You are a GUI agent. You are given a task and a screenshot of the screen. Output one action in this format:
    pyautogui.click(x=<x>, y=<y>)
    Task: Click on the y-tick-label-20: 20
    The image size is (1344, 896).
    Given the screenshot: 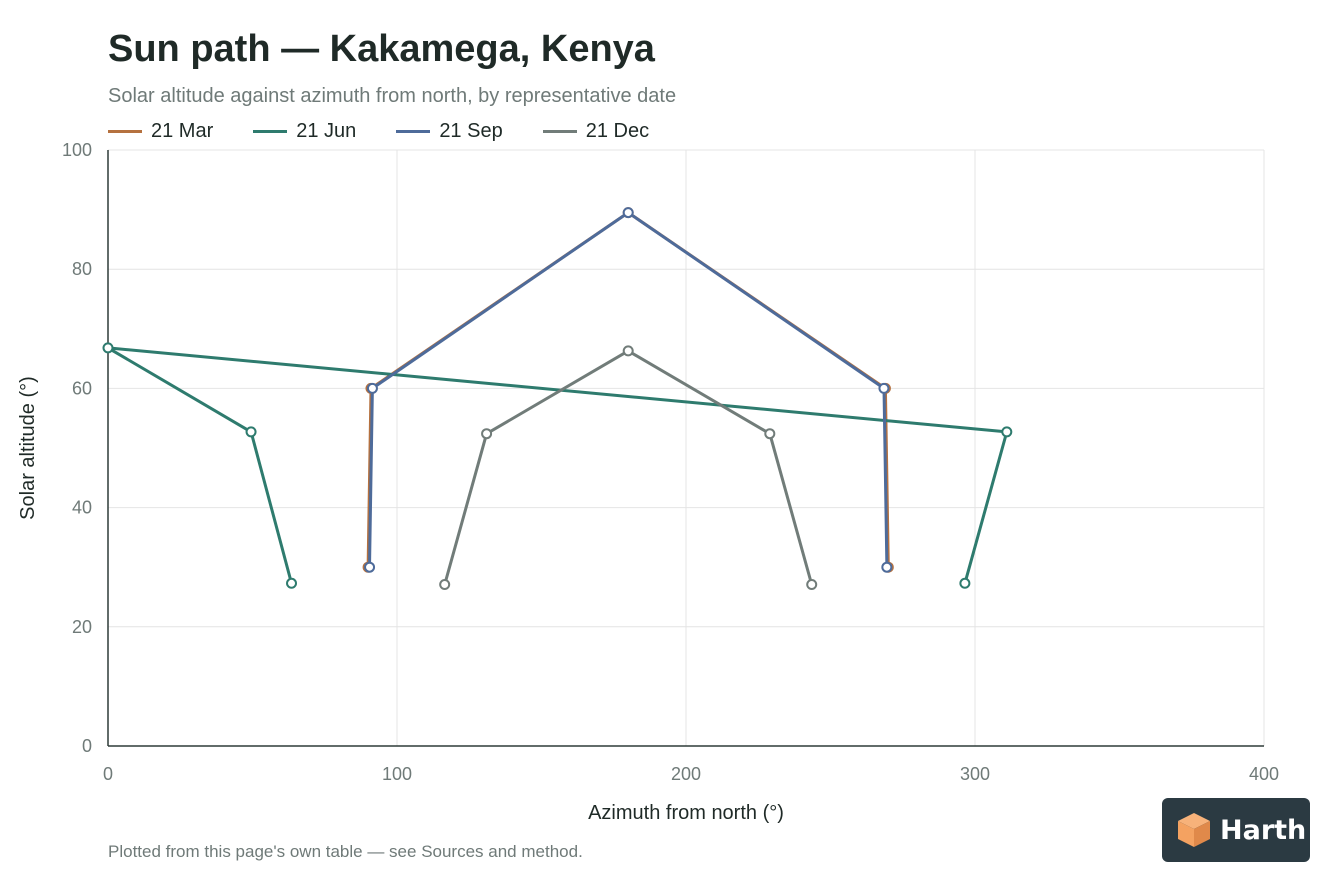 What is the action you would take?
    pyautogui.click(x=82, y=627)
    